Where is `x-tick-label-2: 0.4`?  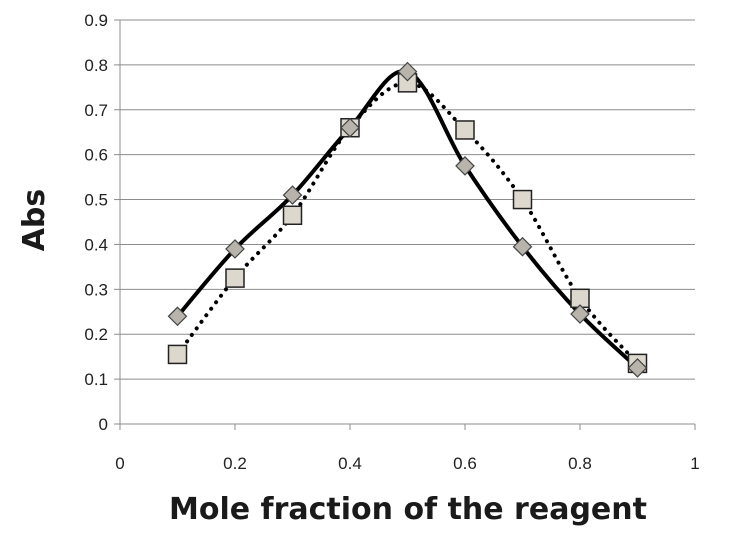 x-tick-label-2: 0.4 is located at coordinates (350, 463).